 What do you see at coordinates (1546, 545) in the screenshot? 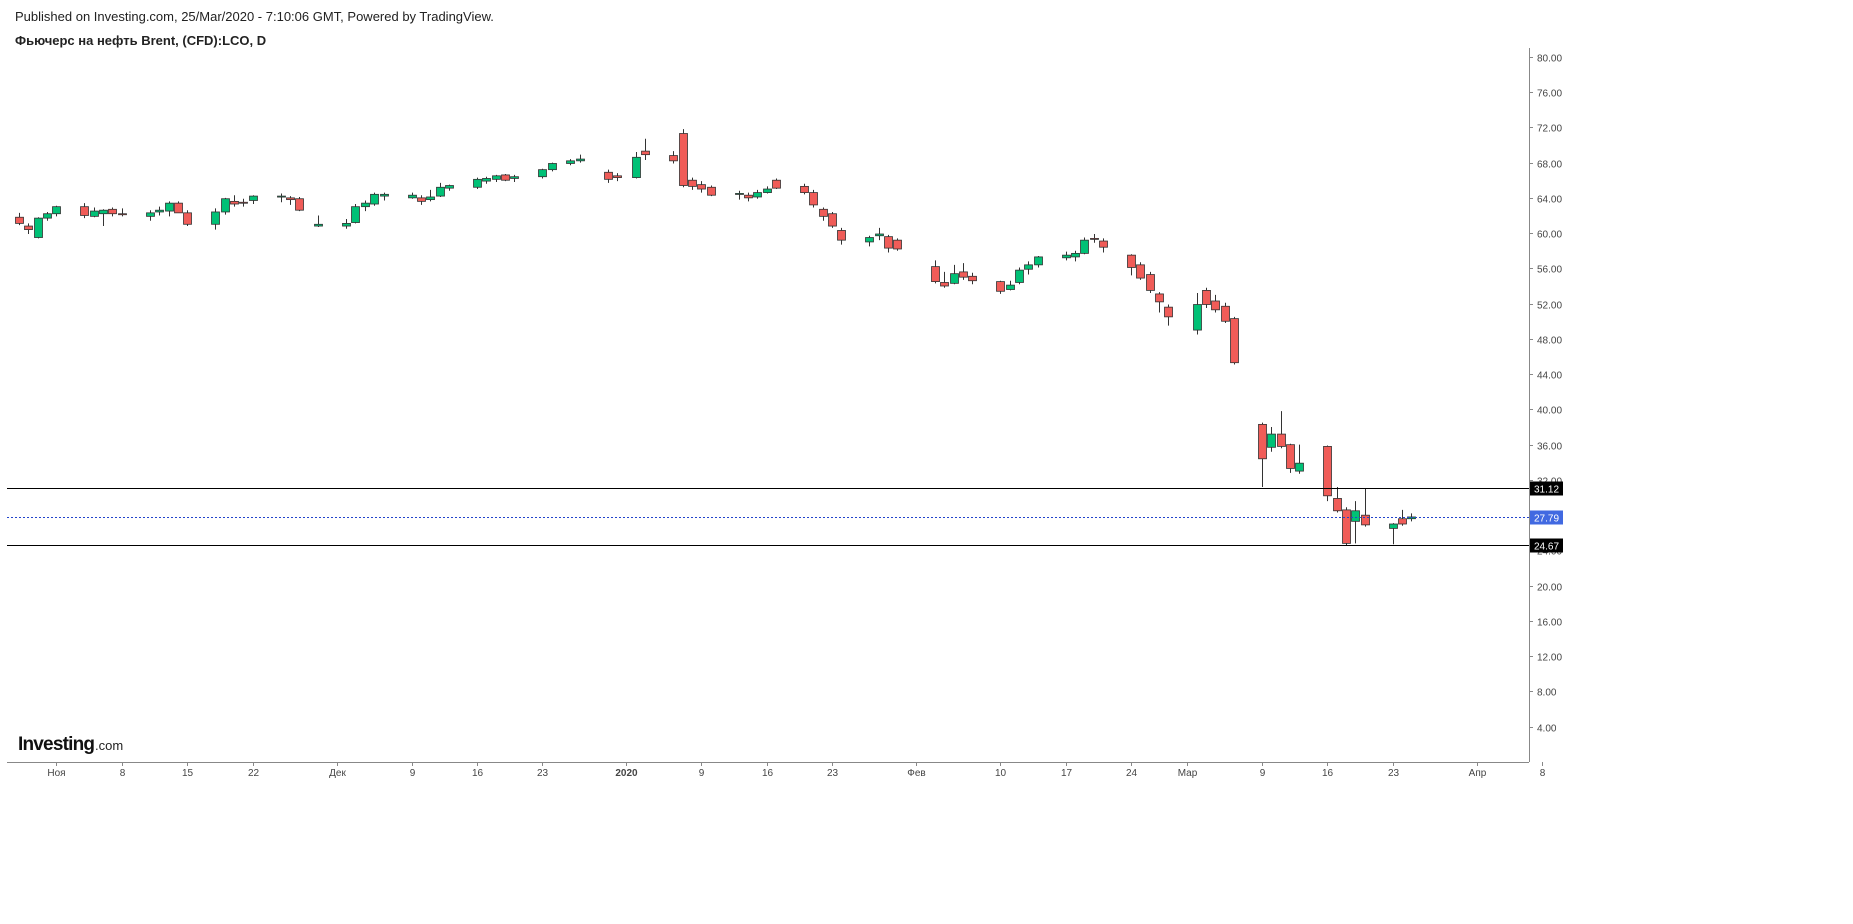
I see `level-badge` at bounding box center [1546, 545].